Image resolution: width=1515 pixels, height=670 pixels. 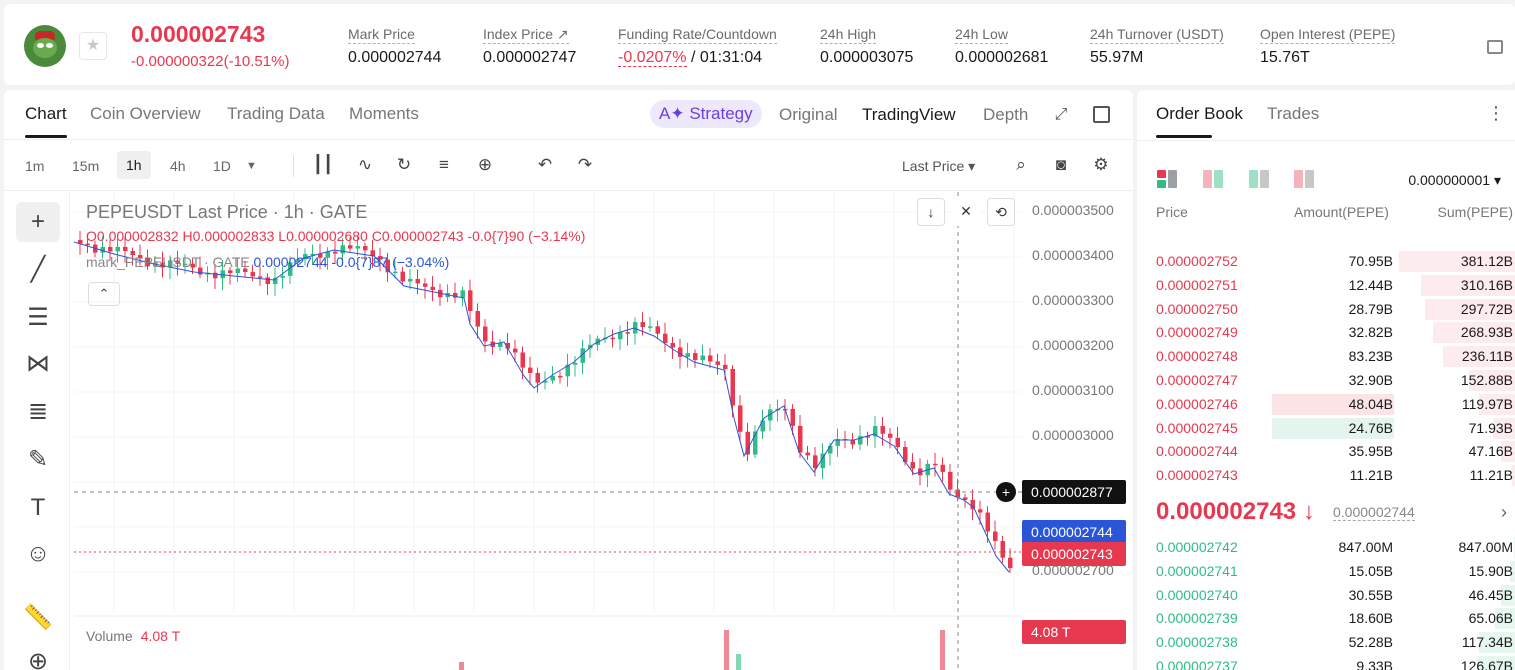 I want to click on price-type-select: Last Price ▾, so click(x=939, y=166).